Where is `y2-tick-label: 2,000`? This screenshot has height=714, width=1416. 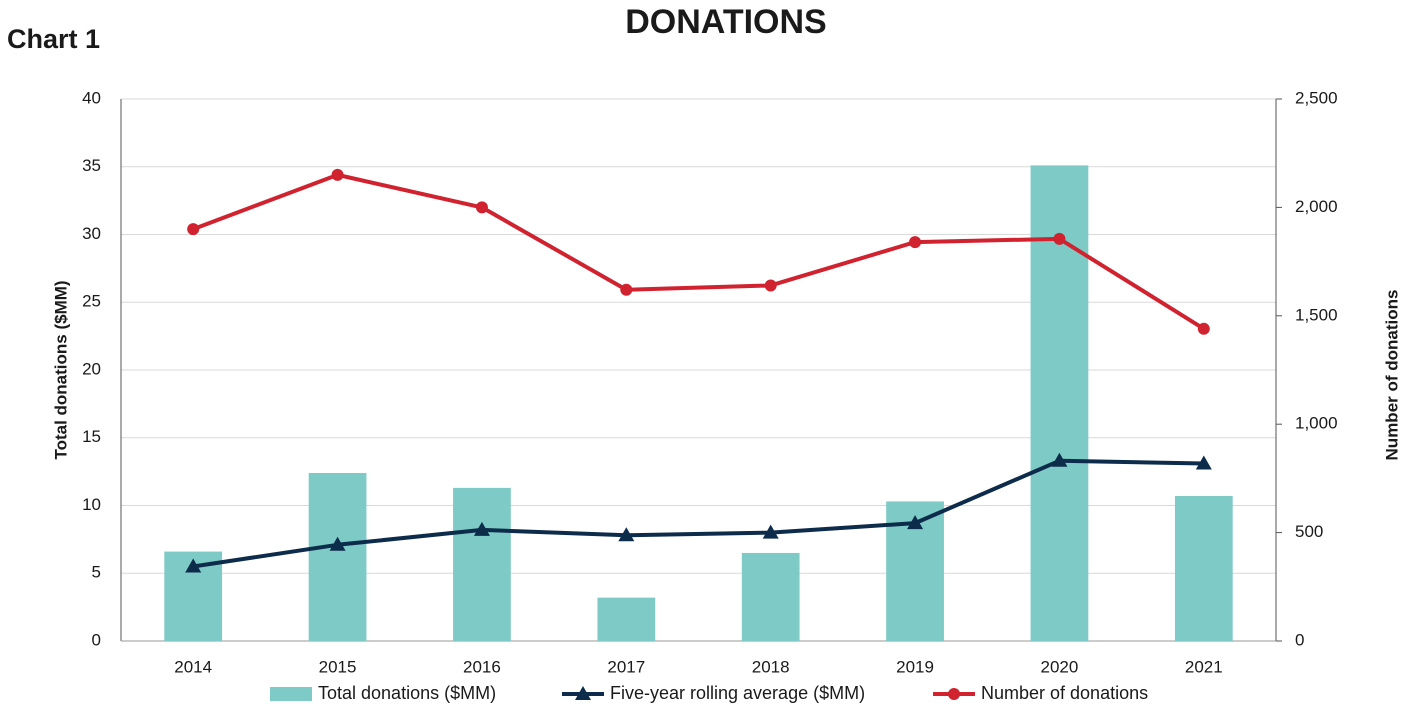 y2-tick-label: 2,000 is located at coordinates (1316, 206).